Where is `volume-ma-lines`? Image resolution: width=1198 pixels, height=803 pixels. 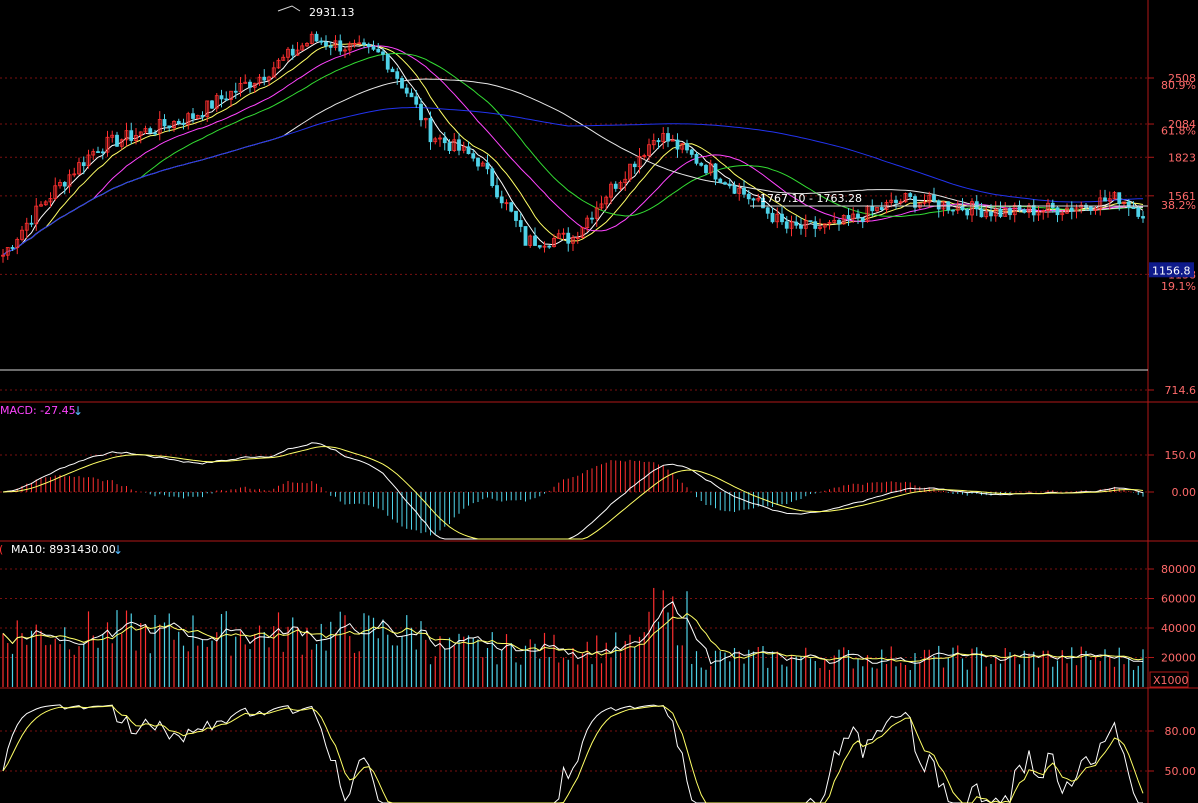
volume-ma-lines is located at coordinates (573, 633).